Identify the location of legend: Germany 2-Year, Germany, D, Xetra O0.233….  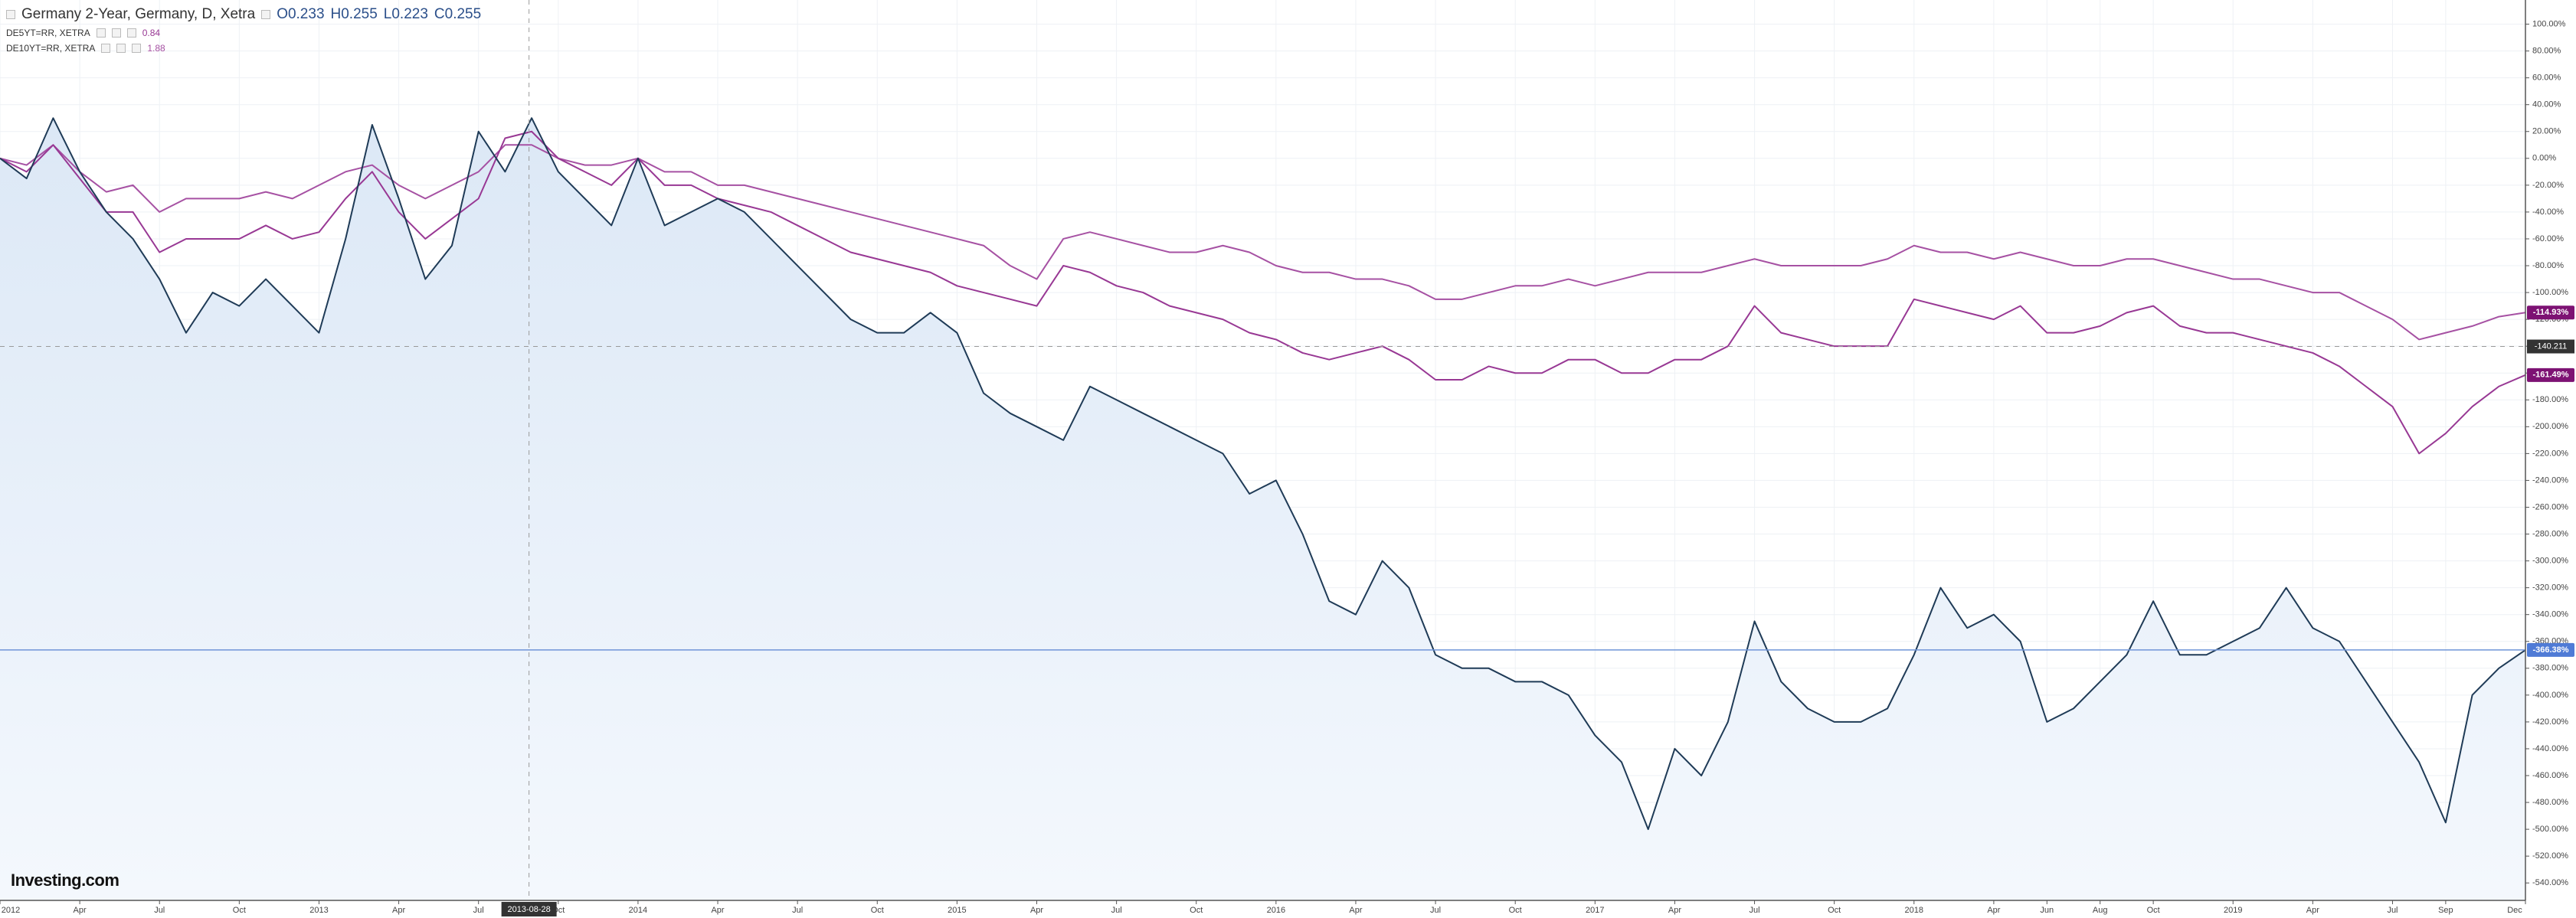
(243, 30).